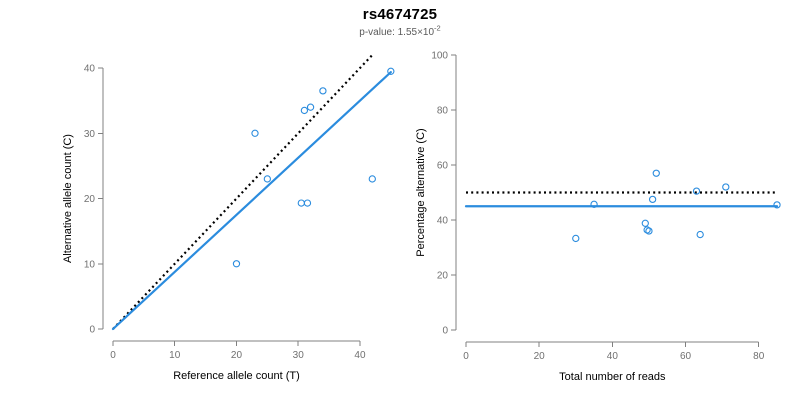 This screenshot has height=400, width=800. What do you see at coordinates (421, 192) in the screenshot?
I see `y-axis-title-right: Percentage alternative (C)` at bounding box center [421, 192].